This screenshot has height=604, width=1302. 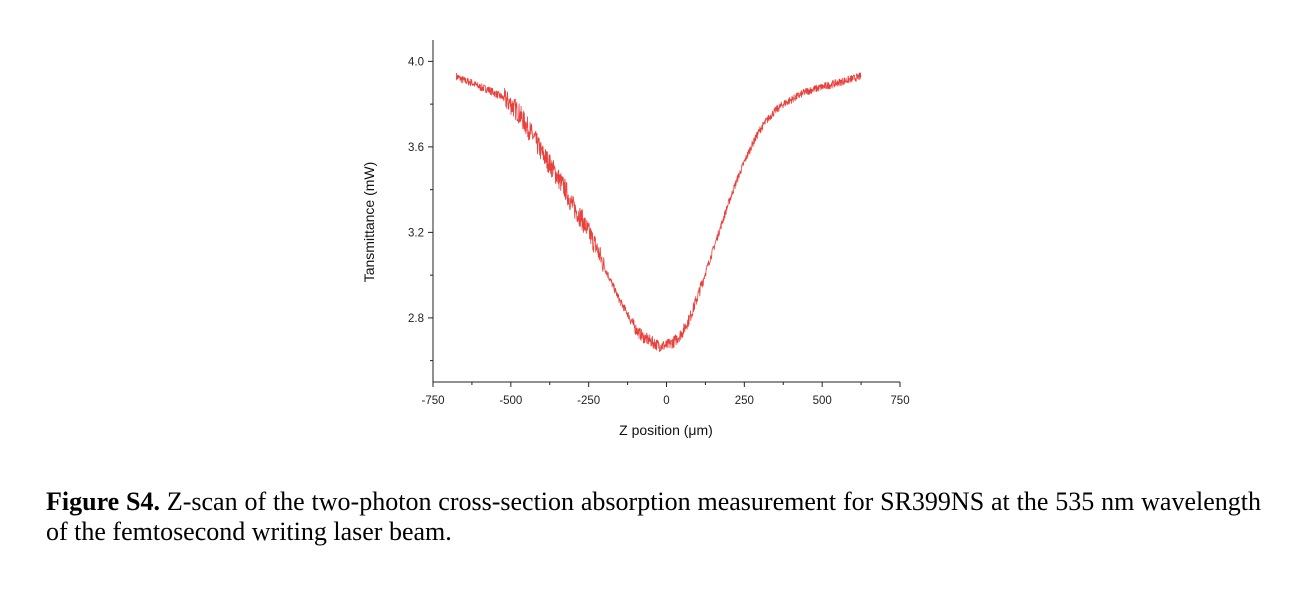 I want to click on series-line, so click(x=658, y=212).